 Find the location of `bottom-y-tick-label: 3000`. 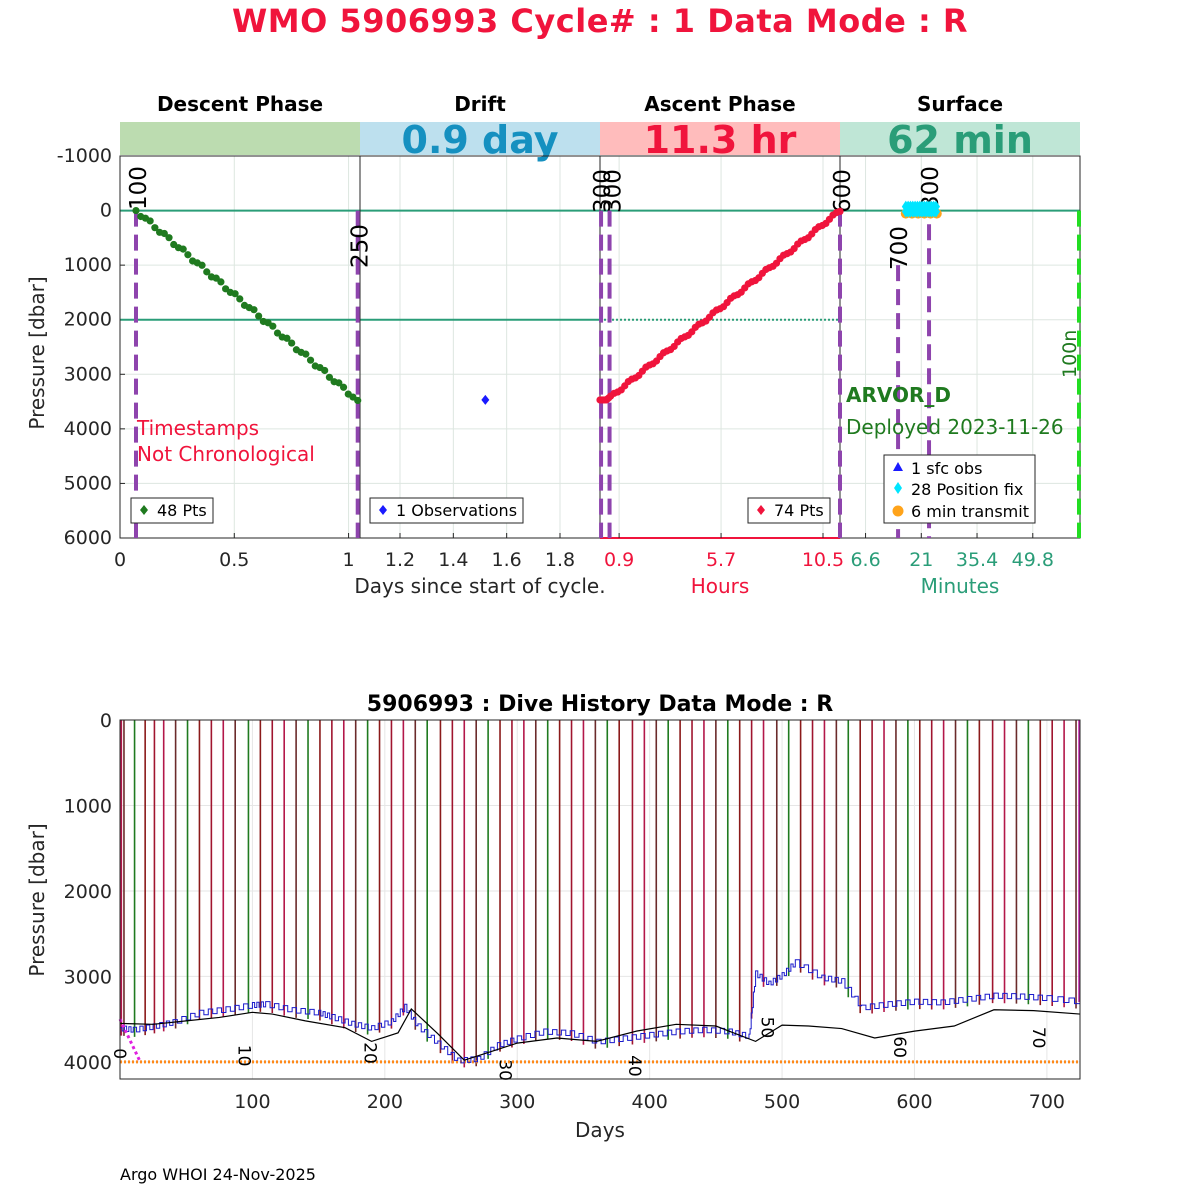

bottom-y-tick-label: 3000 is located at coordinates (88, 977).